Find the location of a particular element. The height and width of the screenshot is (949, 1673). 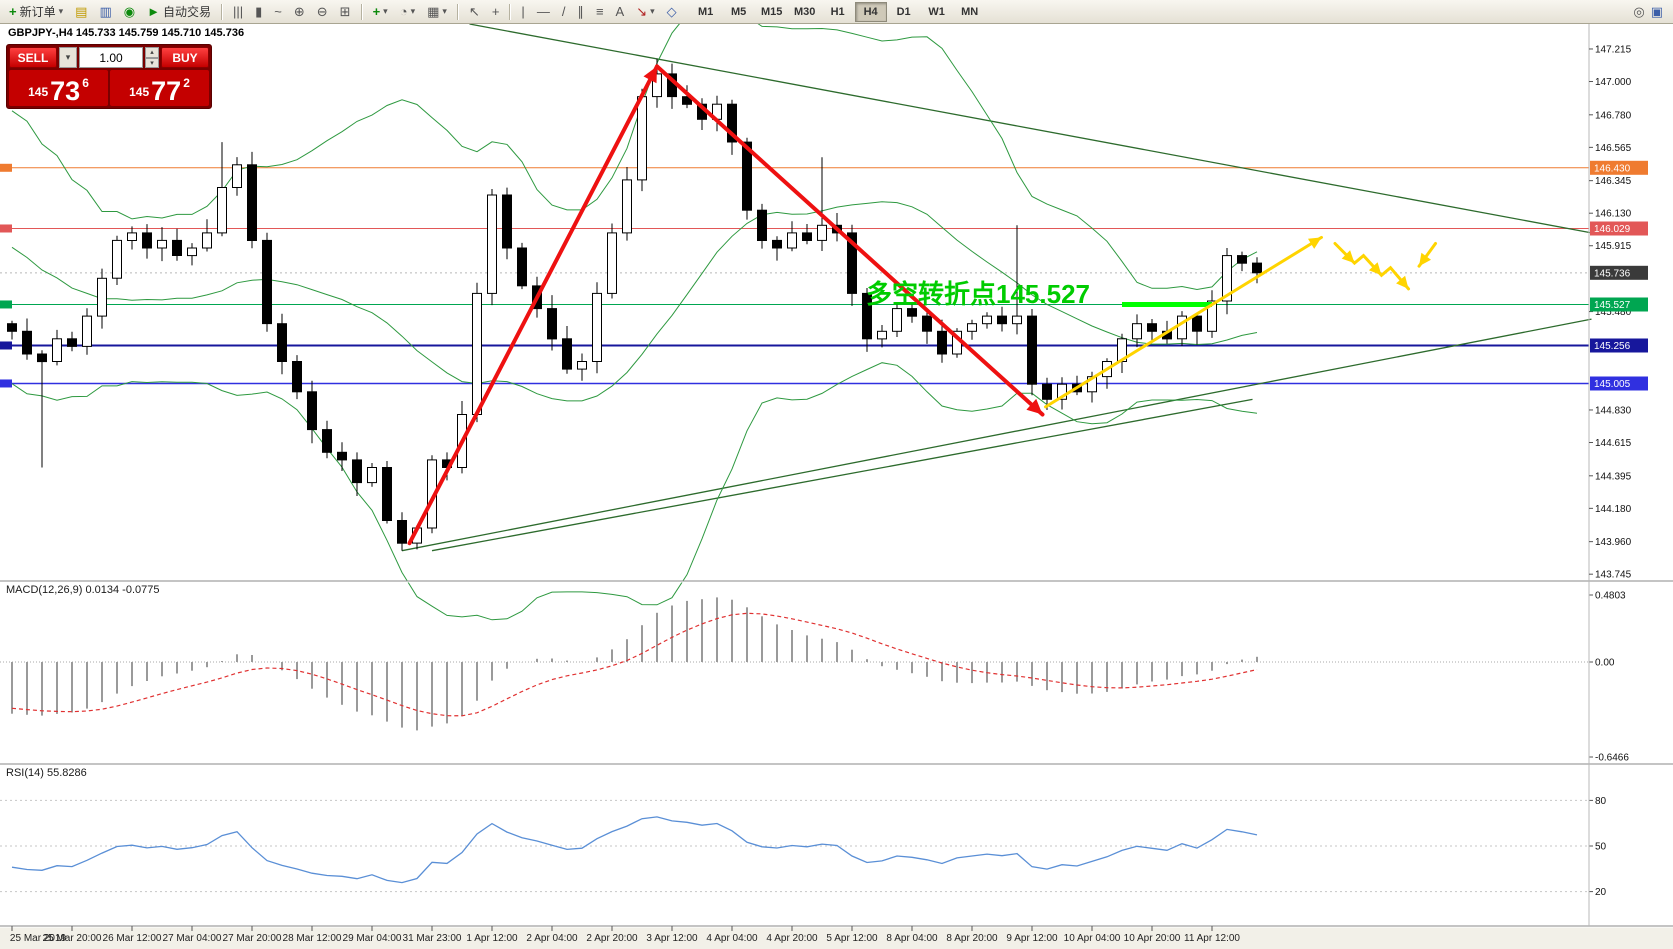

volume-up-icon: ▴ is located at coordinates (152, 52).